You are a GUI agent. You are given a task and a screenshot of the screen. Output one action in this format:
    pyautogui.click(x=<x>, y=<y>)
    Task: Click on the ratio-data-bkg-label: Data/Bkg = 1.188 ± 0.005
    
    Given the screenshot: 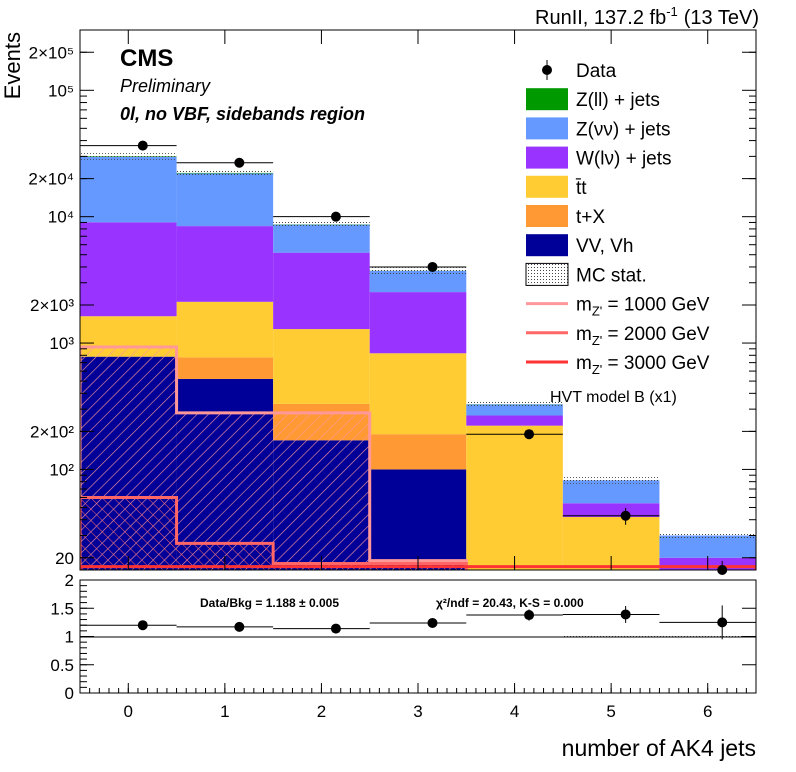 What is the action you would take?
    pyautogui.click(x=269, y=603)
    